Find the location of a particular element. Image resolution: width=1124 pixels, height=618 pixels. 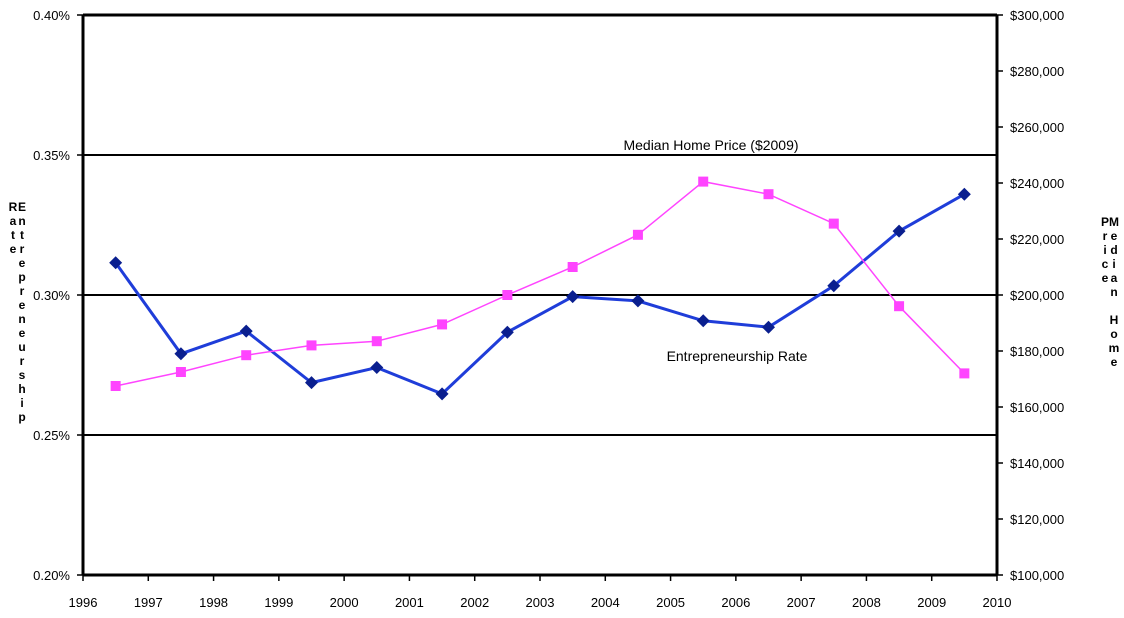

y-left-tick-label: 0.30% is located at coordinates (51, 295).